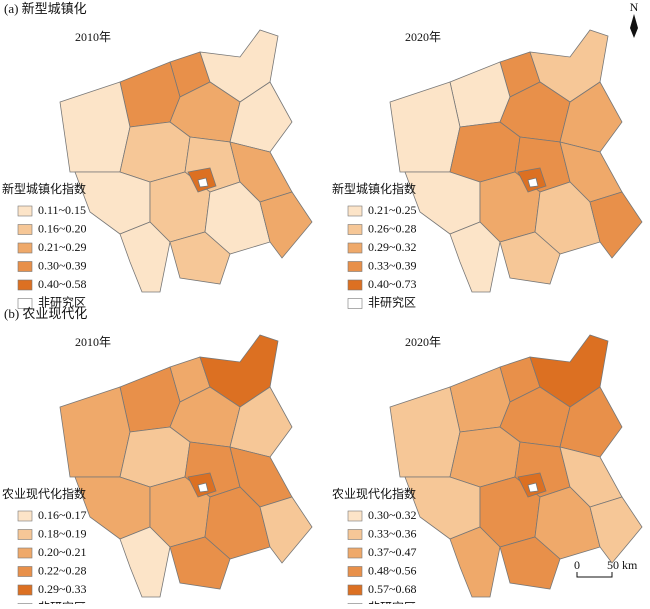 The width and height of the screenshot is (650, 609). What do you see at coordinates (577, 565) in the screenshot?
I see `scale-label: 0` at bounding box center [577, 565].